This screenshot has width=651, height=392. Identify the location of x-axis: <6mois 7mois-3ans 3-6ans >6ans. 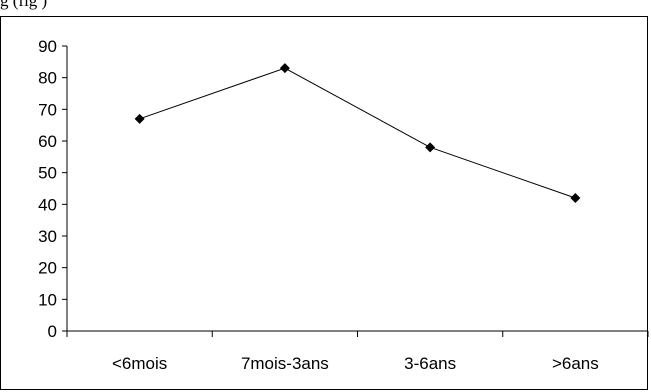
(357, 352).